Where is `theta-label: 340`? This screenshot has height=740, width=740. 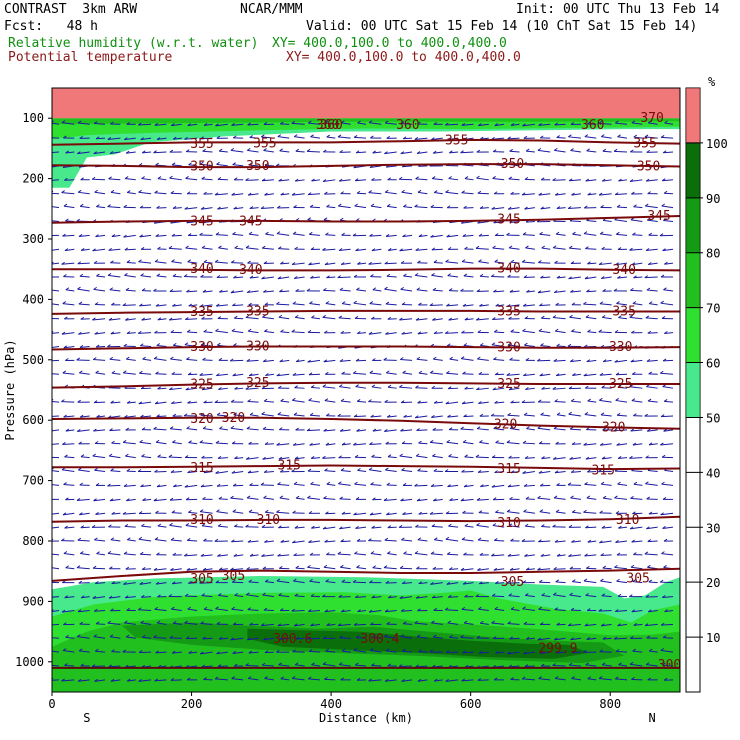
theta-label: 340 is located at coordinates (250, 270).